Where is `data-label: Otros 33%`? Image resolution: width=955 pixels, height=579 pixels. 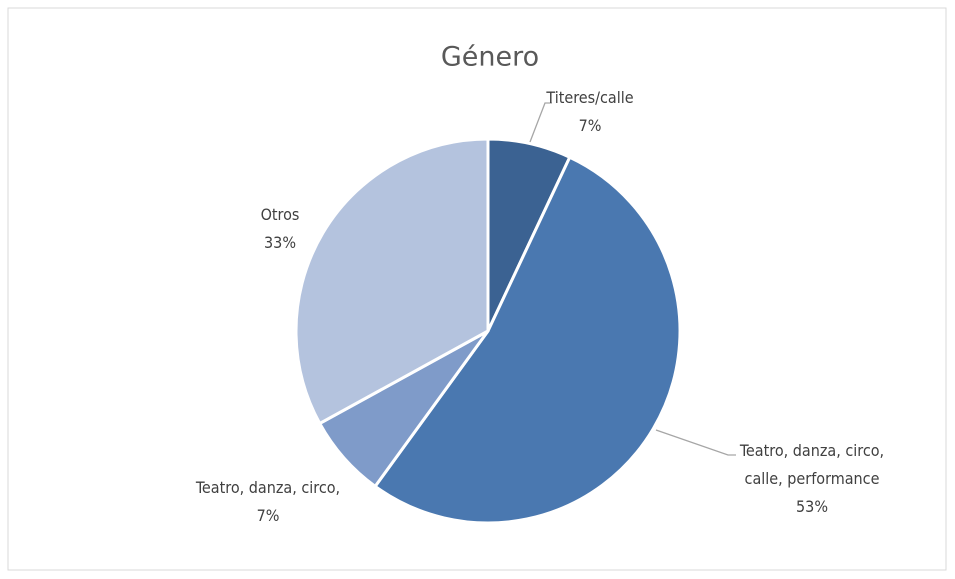
data-label: Otros 33% is located at coordinates (280, 229).